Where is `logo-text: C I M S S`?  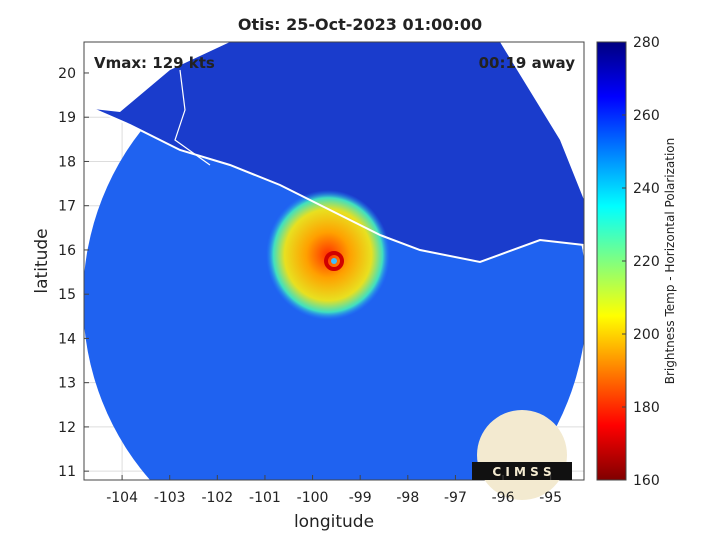
logo-text: C I M S S is located at coordinates (521, 472).